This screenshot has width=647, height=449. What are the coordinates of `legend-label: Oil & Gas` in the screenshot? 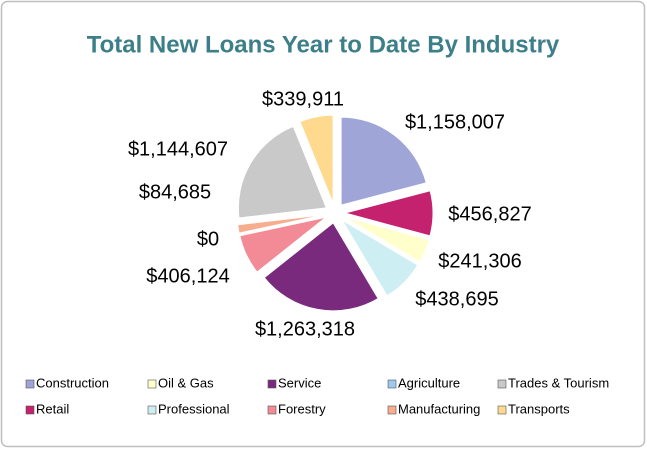 It's located at (186, 382).